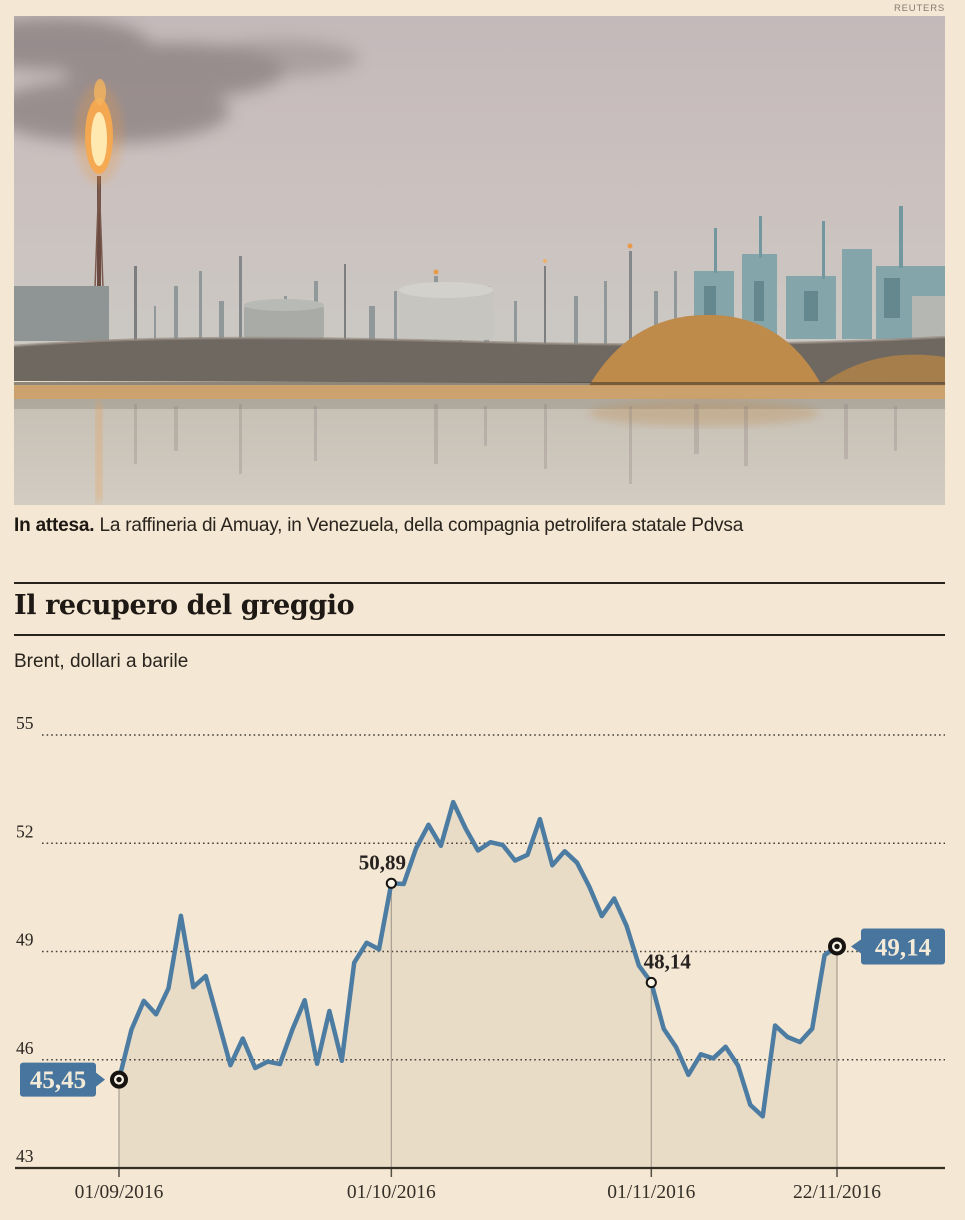  Describe the element at coordinates (25, 940) in the screenshot. I see `y-axis-label: 49` at that location.